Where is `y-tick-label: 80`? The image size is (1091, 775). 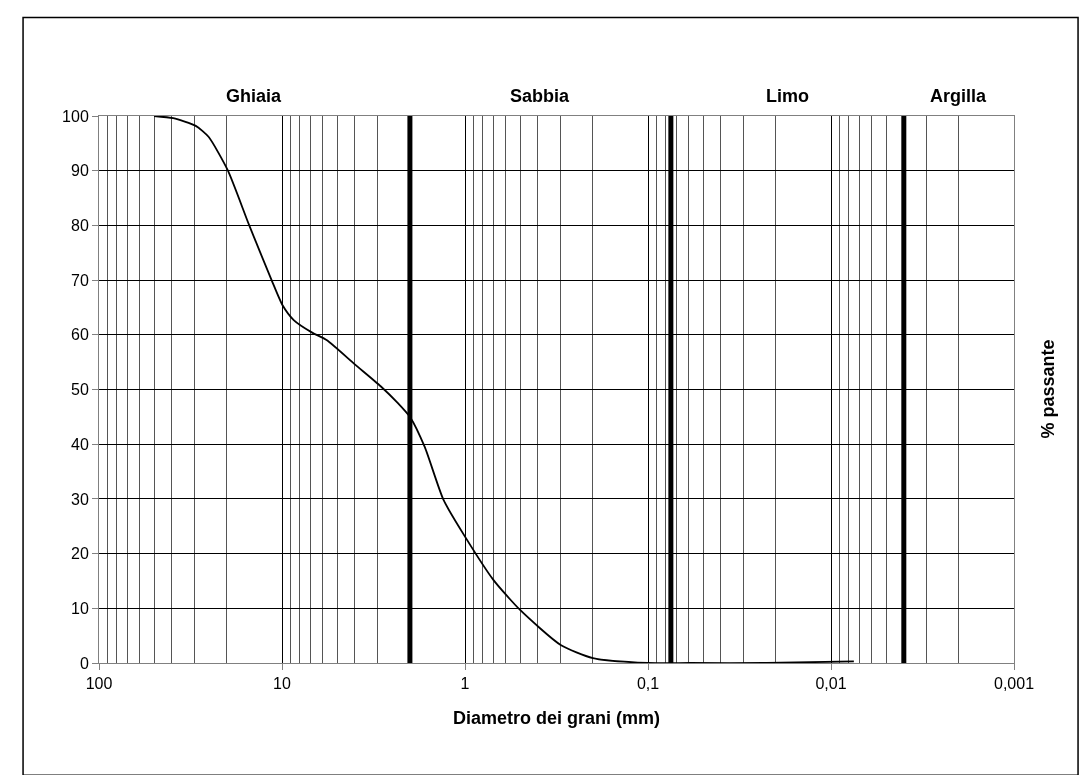 y-tick-label: 80 is located at coordinates (80, 225).